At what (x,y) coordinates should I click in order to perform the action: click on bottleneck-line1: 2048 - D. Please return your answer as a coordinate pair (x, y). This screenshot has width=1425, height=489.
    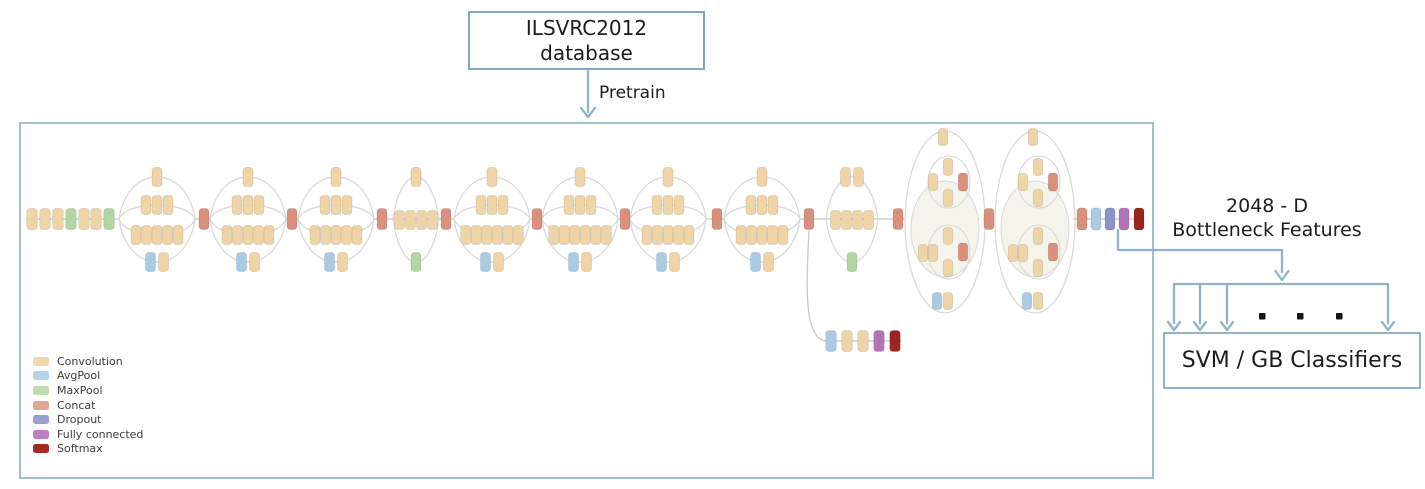
    Looking at the image, I should click on (1267, 206).